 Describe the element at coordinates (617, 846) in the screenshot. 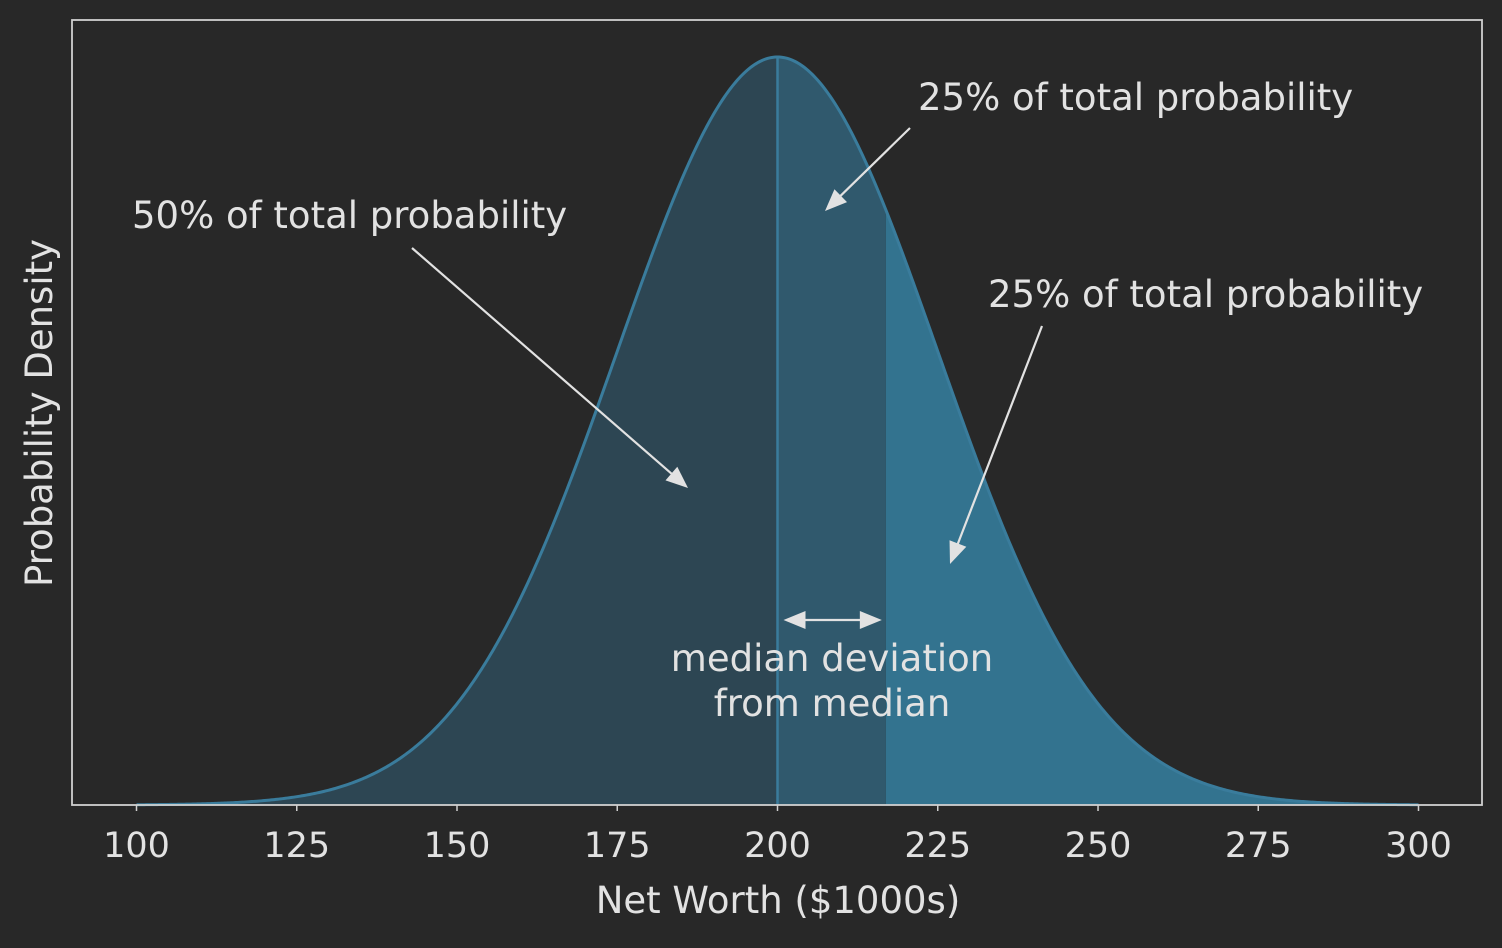

I see `x-tick-label: 175` at that location.